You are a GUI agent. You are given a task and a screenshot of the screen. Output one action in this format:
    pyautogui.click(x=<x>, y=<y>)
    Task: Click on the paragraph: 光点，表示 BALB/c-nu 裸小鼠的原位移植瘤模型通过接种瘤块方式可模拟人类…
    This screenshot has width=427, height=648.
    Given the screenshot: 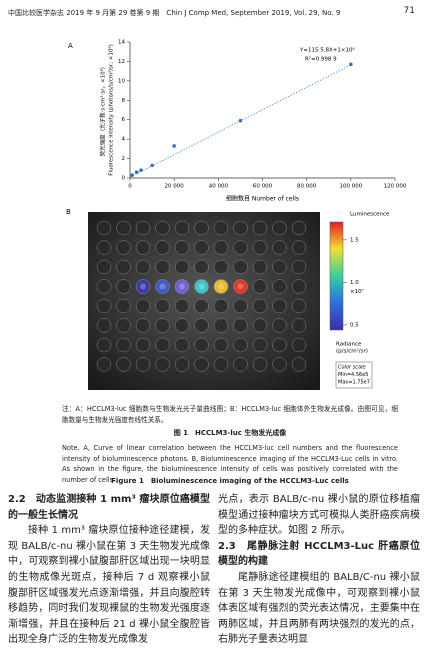 What is the action you would take?
    pyautogui.click(x=319, y=515)
    